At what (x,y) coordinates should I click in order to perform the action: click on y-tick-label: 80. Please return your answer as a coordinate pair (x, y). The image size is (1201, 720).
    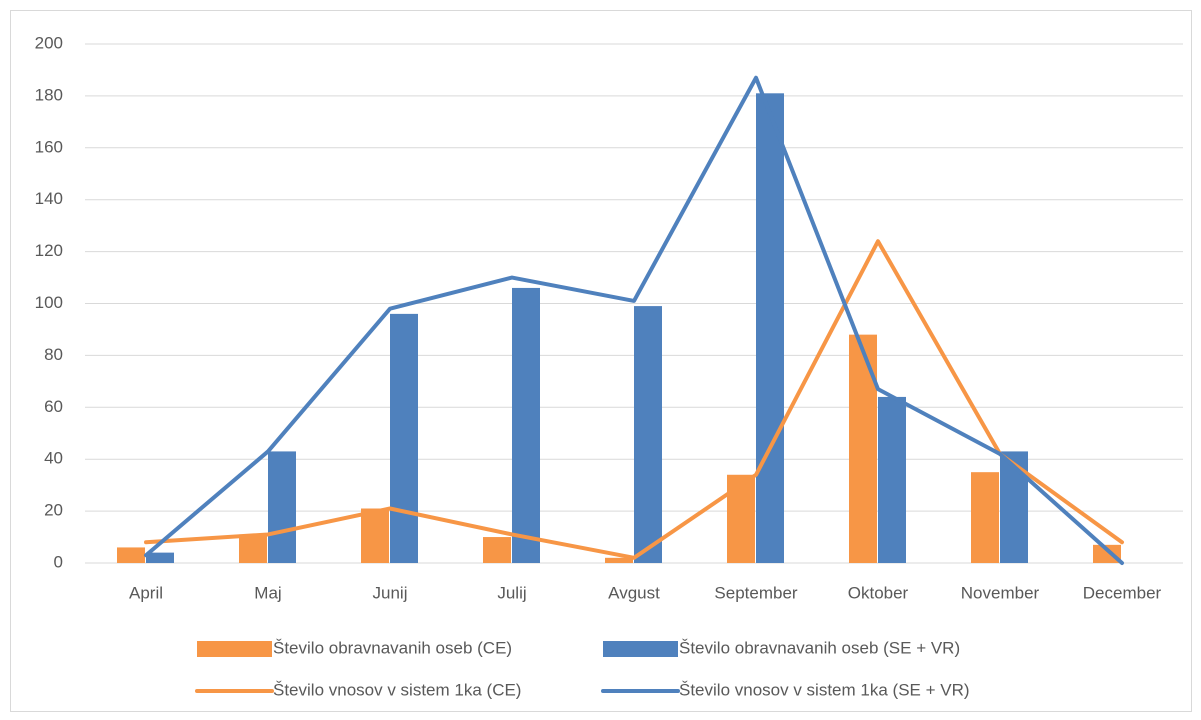
    Looking at the image, I should click on (53, 354).